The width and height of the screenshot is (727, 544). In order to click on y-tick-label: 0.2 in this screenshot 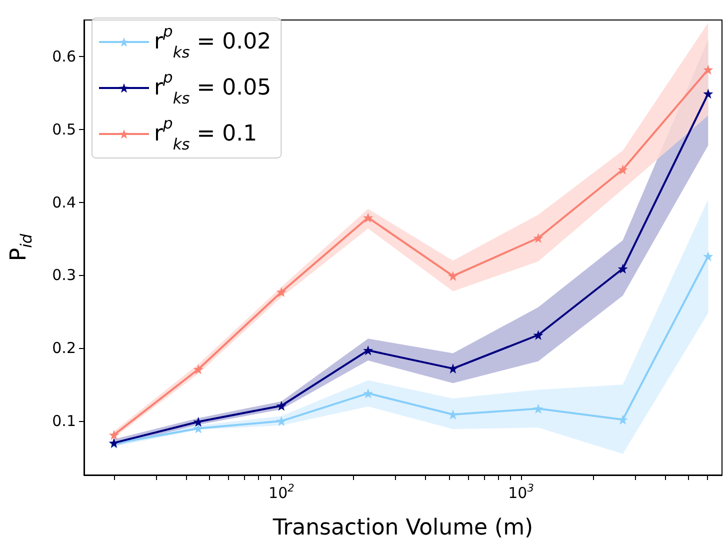, I will do `click(64, 348)`.